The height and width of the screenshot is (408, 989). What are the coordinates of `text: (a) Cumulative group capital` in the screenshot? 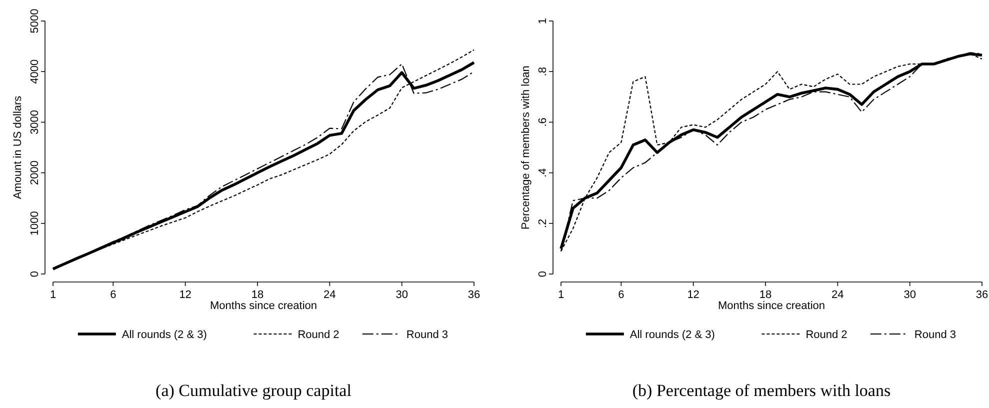 It's located at (254, 390).